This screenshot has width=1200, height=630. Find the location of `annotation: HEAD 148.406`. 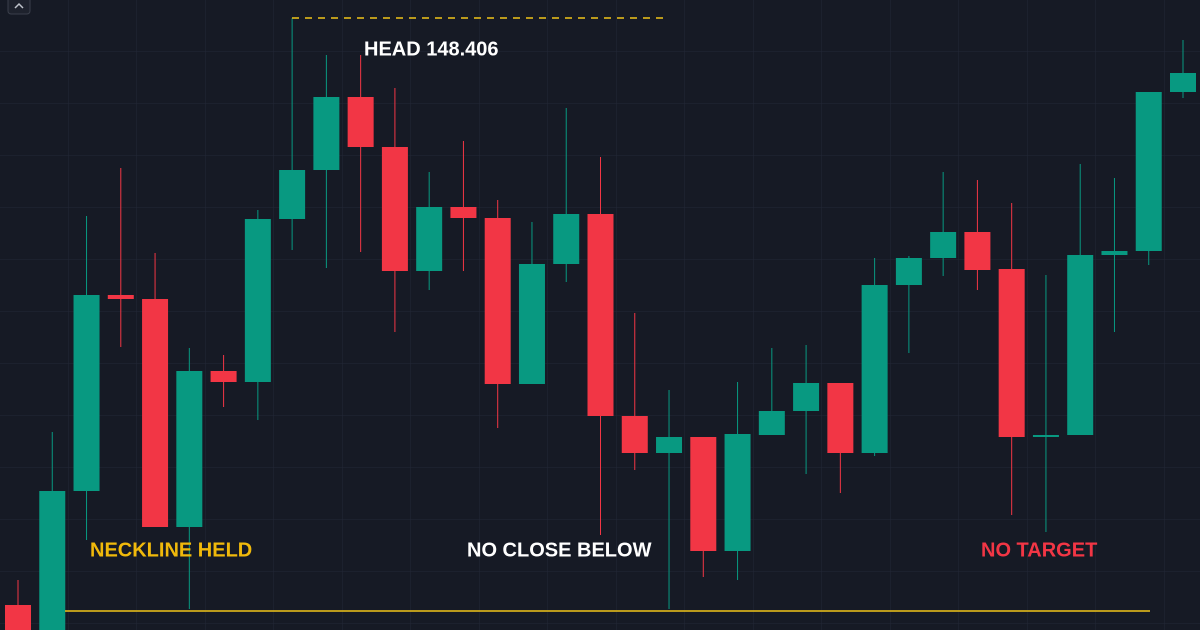

annotation: HEAD 148.406 is located at coordinates (431, 49).